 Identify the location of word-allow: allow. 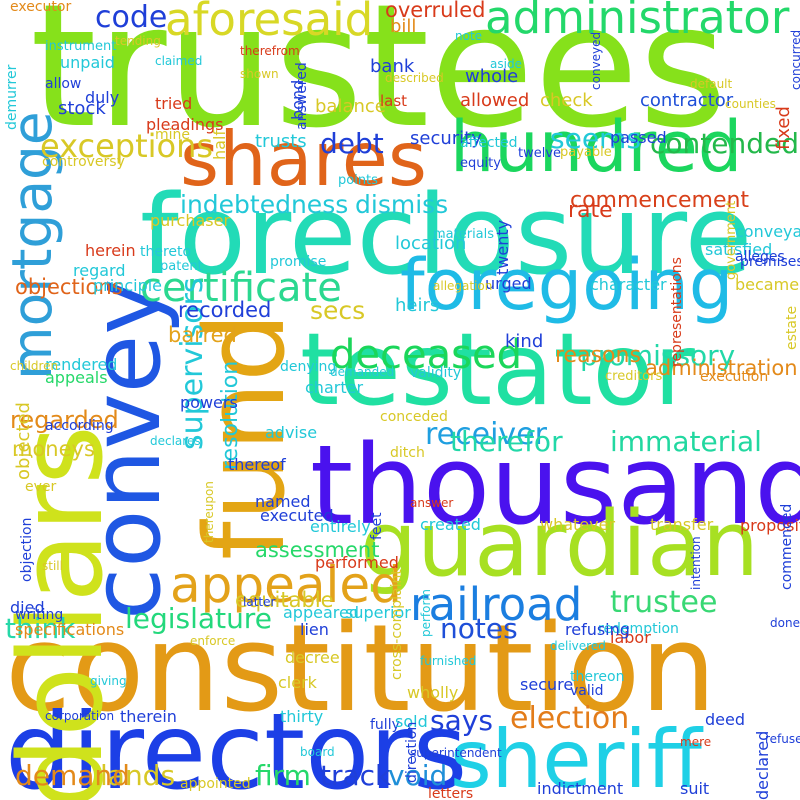
(63, 84).